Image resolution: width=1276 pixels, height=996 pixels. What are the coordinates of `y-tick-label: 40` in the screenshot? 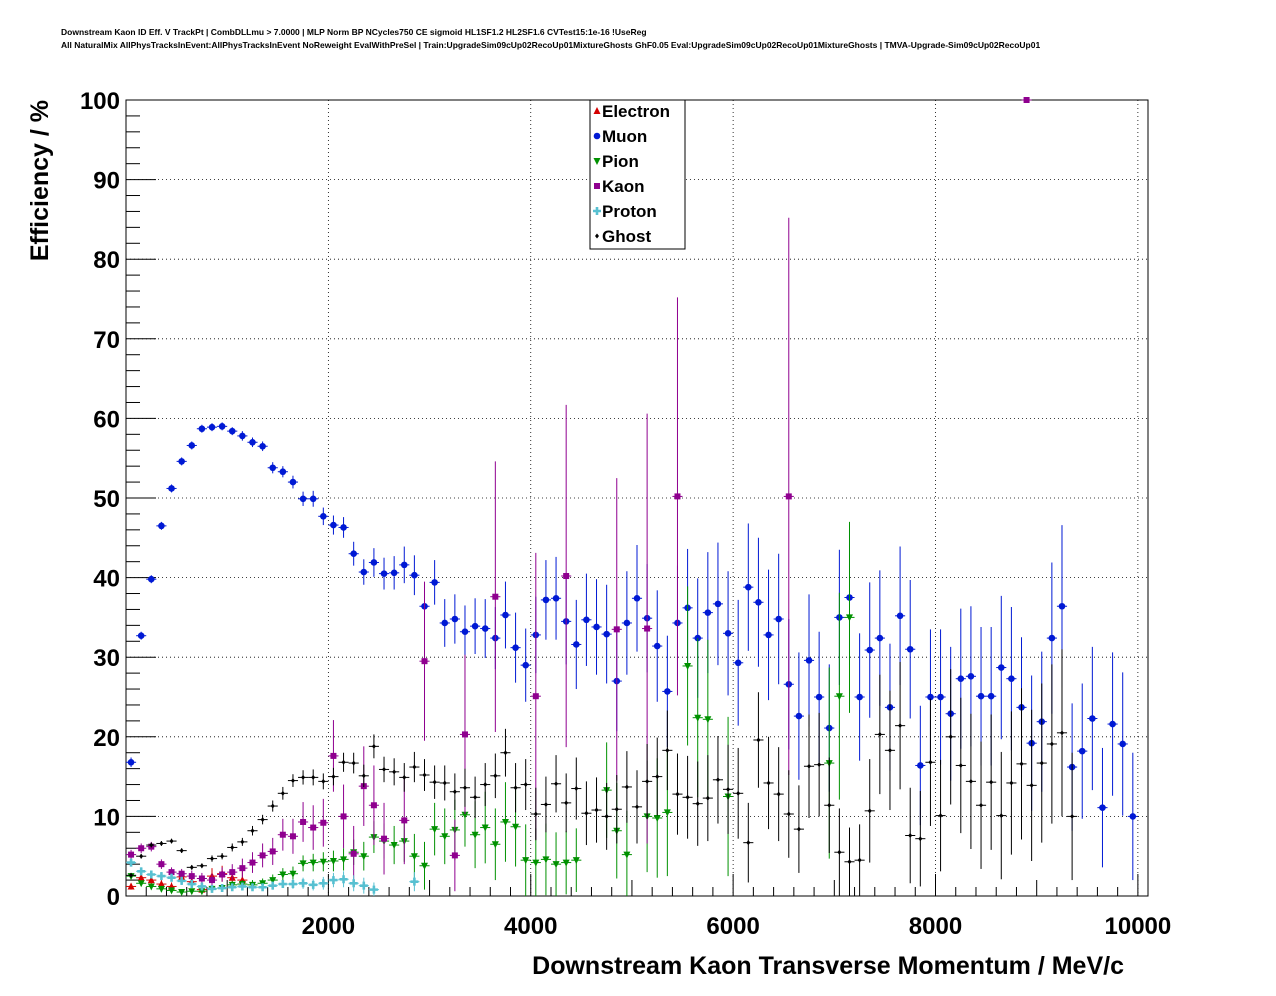 It's located at (106, 579).